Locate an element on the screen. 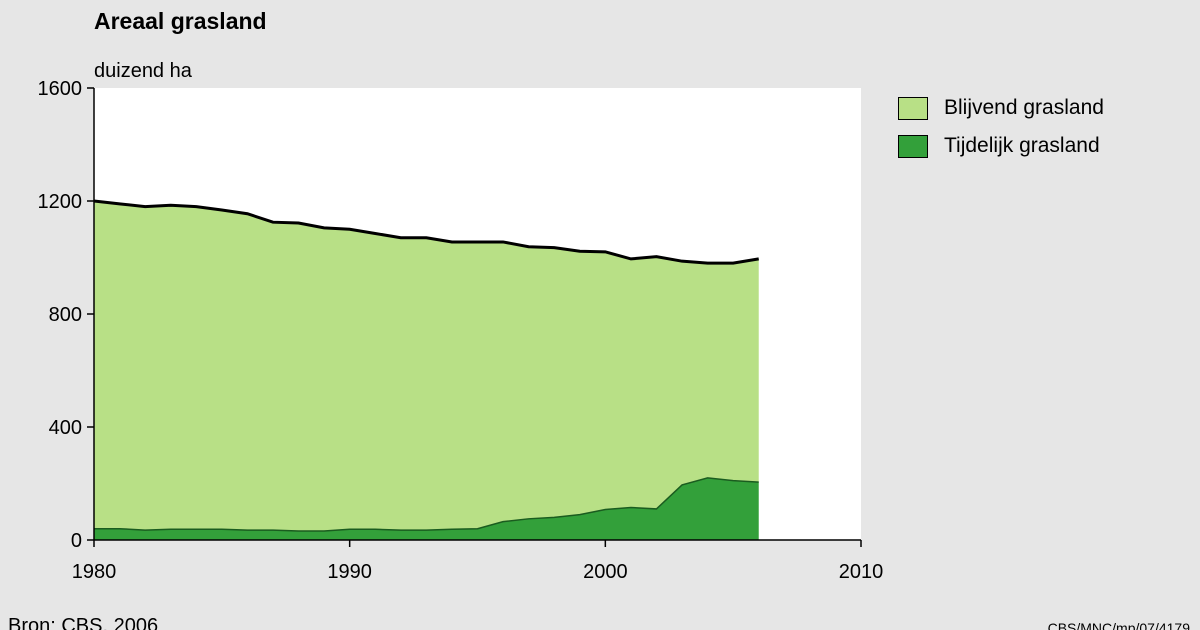  y-tick-label: 1600 is located at coordinates (60, 89).